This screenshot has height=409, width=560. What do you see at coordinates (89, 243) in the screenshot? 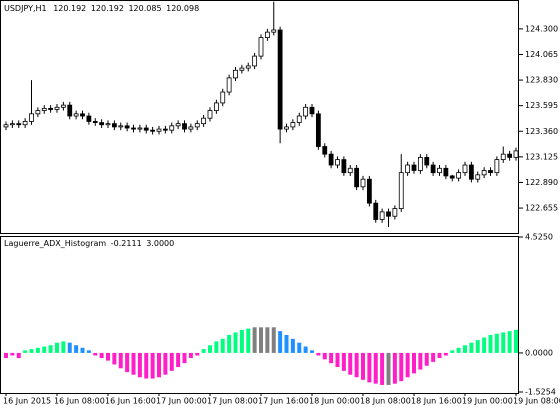
I see `indicator-header: Laguerre_ADX_Histogram -0.2111 3.0000` at bounding box center [89, 243].